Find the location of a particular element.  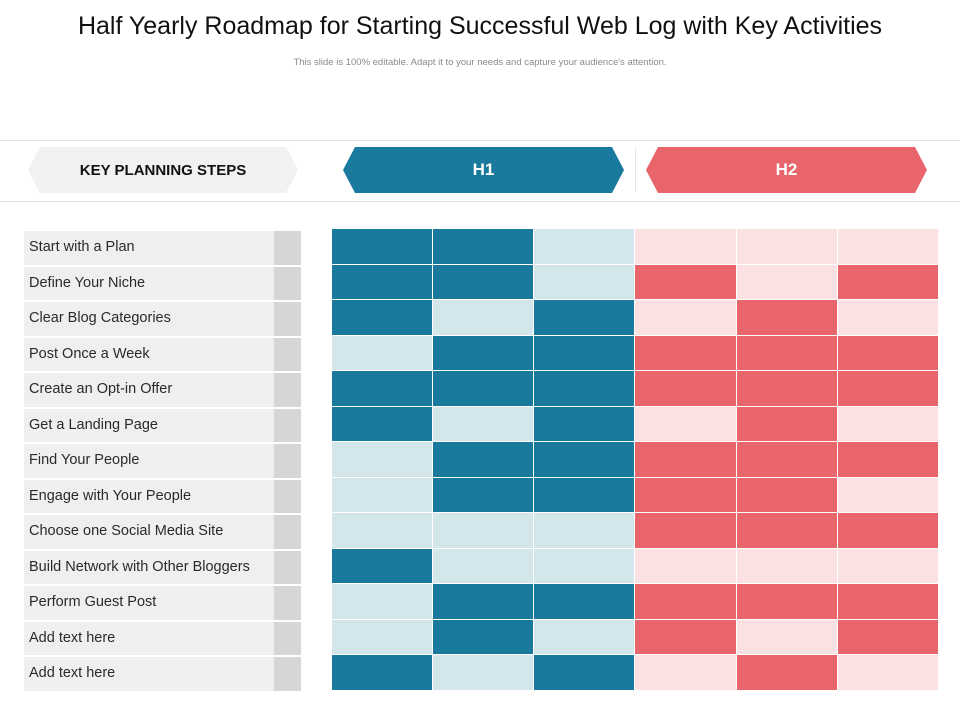

half-divider is located at coordinates (635, 170).